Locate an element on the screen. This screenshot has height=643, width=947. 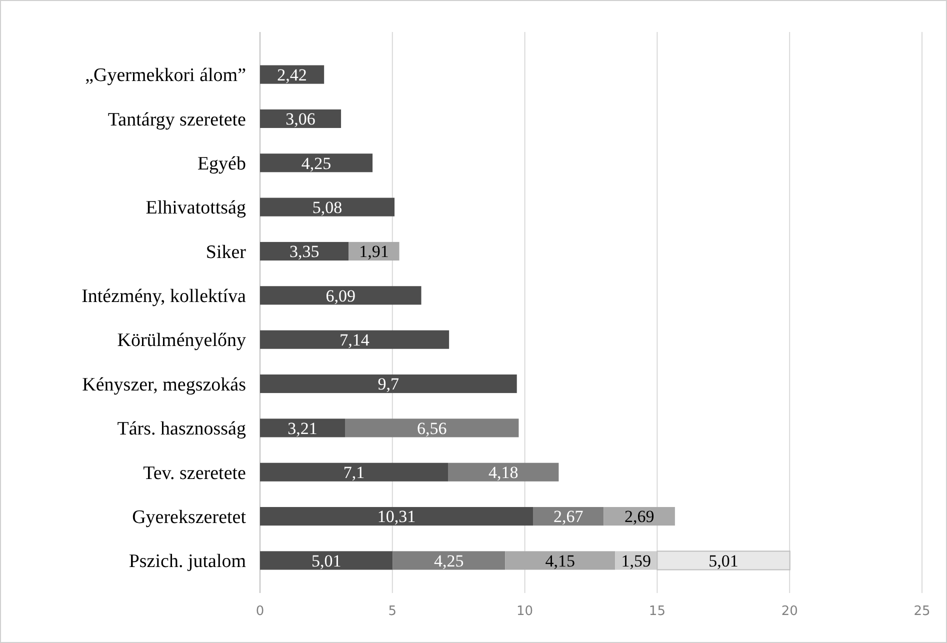
y-tick-label: „Gyermekkori álom” is located at coordinates (165, 75).